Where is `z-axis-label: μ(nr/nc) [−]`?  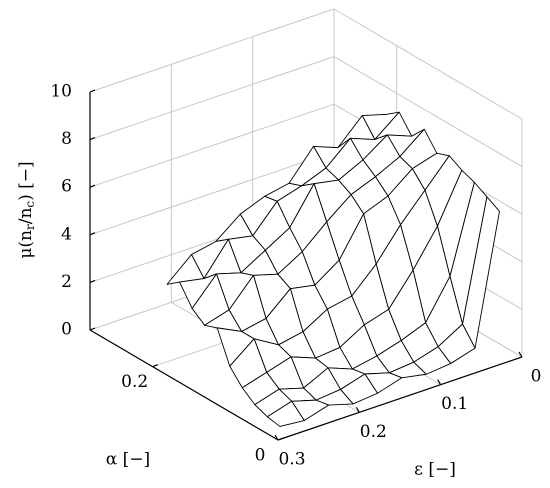 z-axis-label: μ(nr/nc) [−] is located at coordinates (26, 209).